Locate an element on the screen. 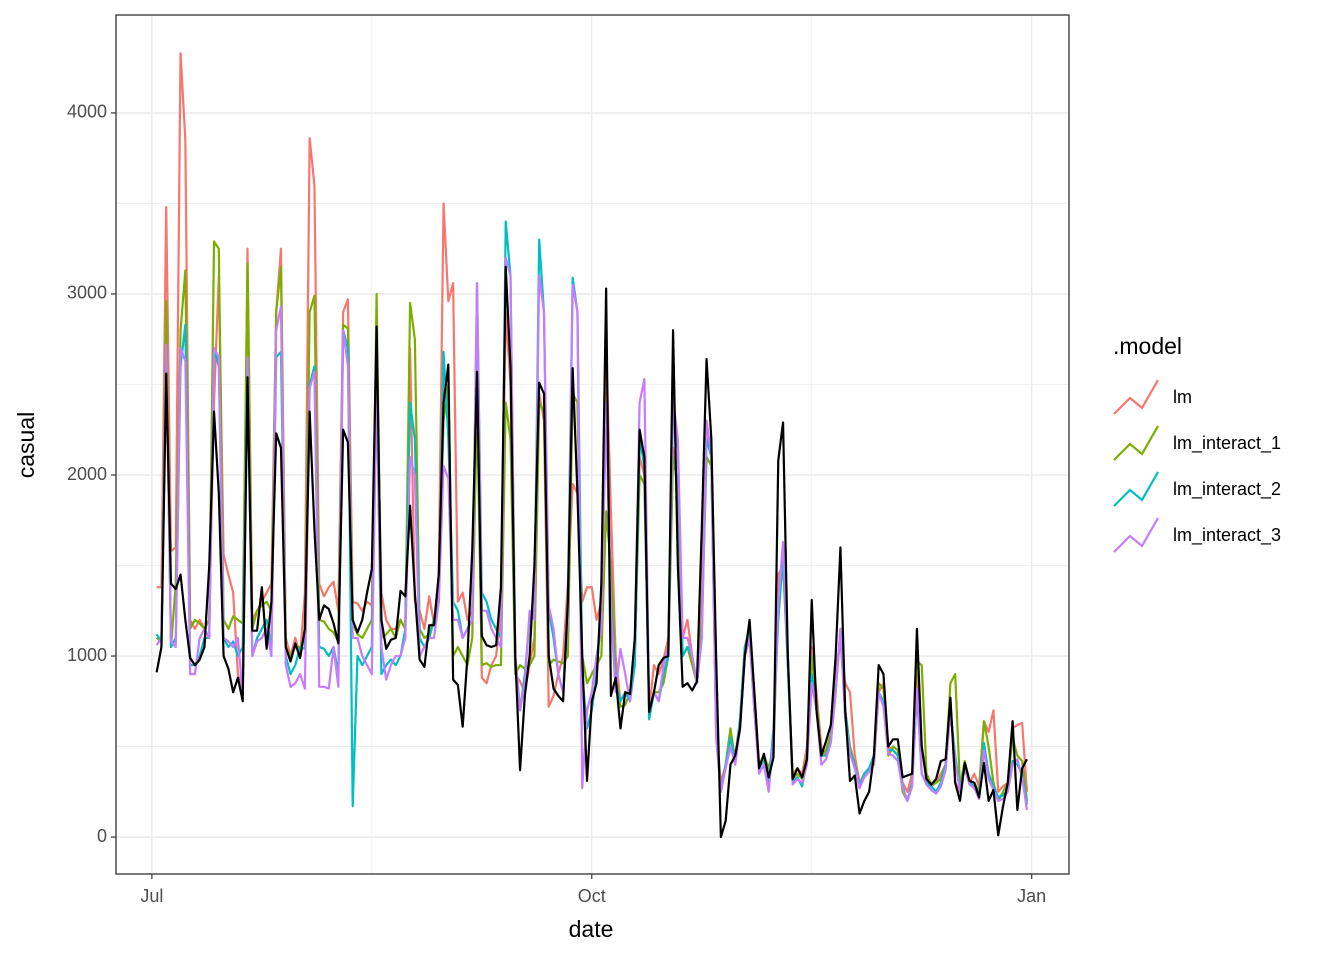 This screenshot has height=965, width=1344. legend-title: .model is located at coordinates (1147, 346).